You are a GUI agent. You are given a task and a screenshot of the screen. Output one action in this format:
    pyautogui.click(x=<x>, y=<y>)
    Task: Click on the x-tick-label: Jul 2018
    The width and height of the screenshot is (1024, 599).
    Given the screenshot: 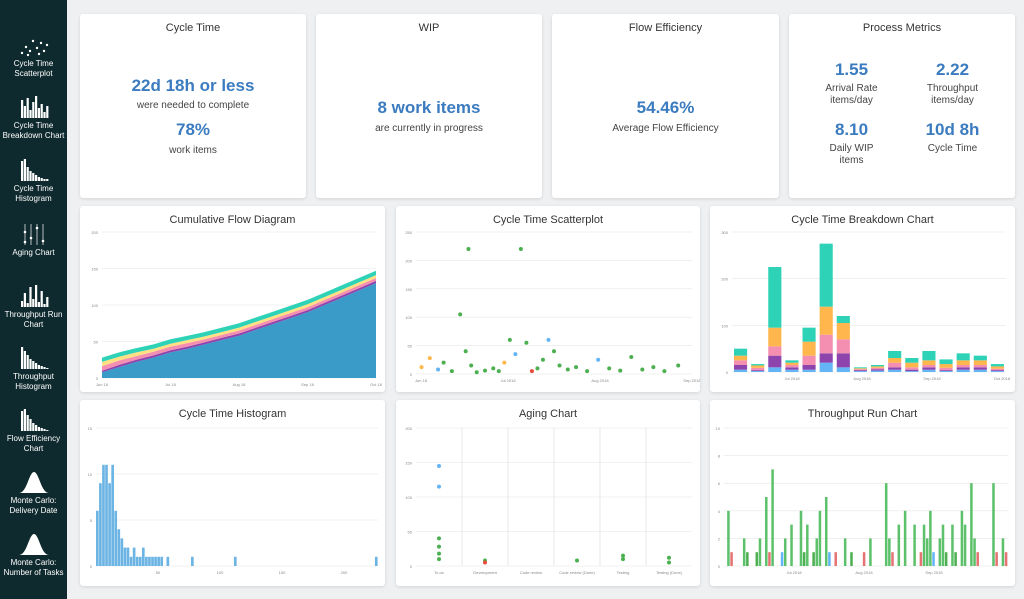 What is the action you would take?
    pyautogui.click(x=508, y=380)
    